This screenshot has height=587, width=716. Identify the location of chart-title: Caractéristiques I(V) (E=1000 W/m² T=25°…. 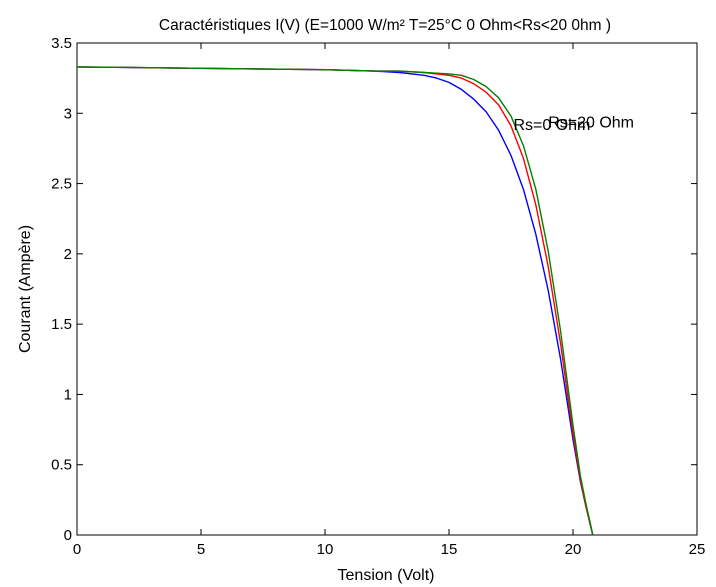
(385, 25).